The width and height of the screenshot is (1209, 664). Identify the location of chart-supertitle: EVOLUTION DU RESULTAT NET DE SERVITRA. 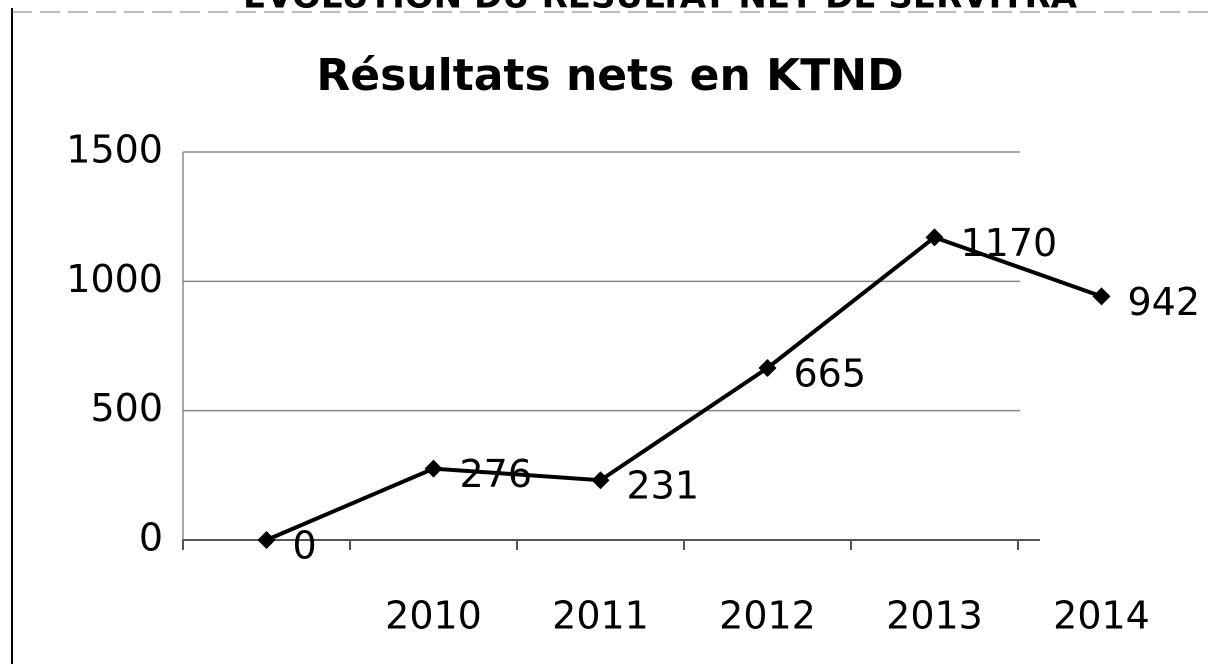
(660, 8).